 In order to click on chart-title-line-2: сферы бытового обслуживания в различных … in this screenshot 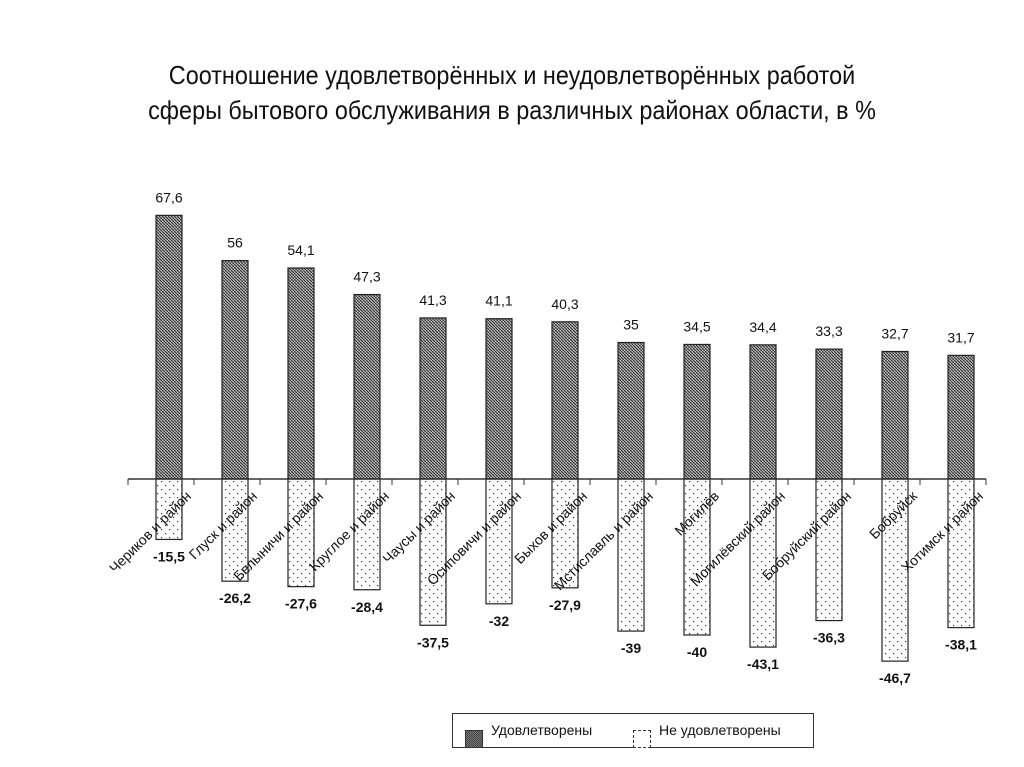, I will do `click(512, 110)`.